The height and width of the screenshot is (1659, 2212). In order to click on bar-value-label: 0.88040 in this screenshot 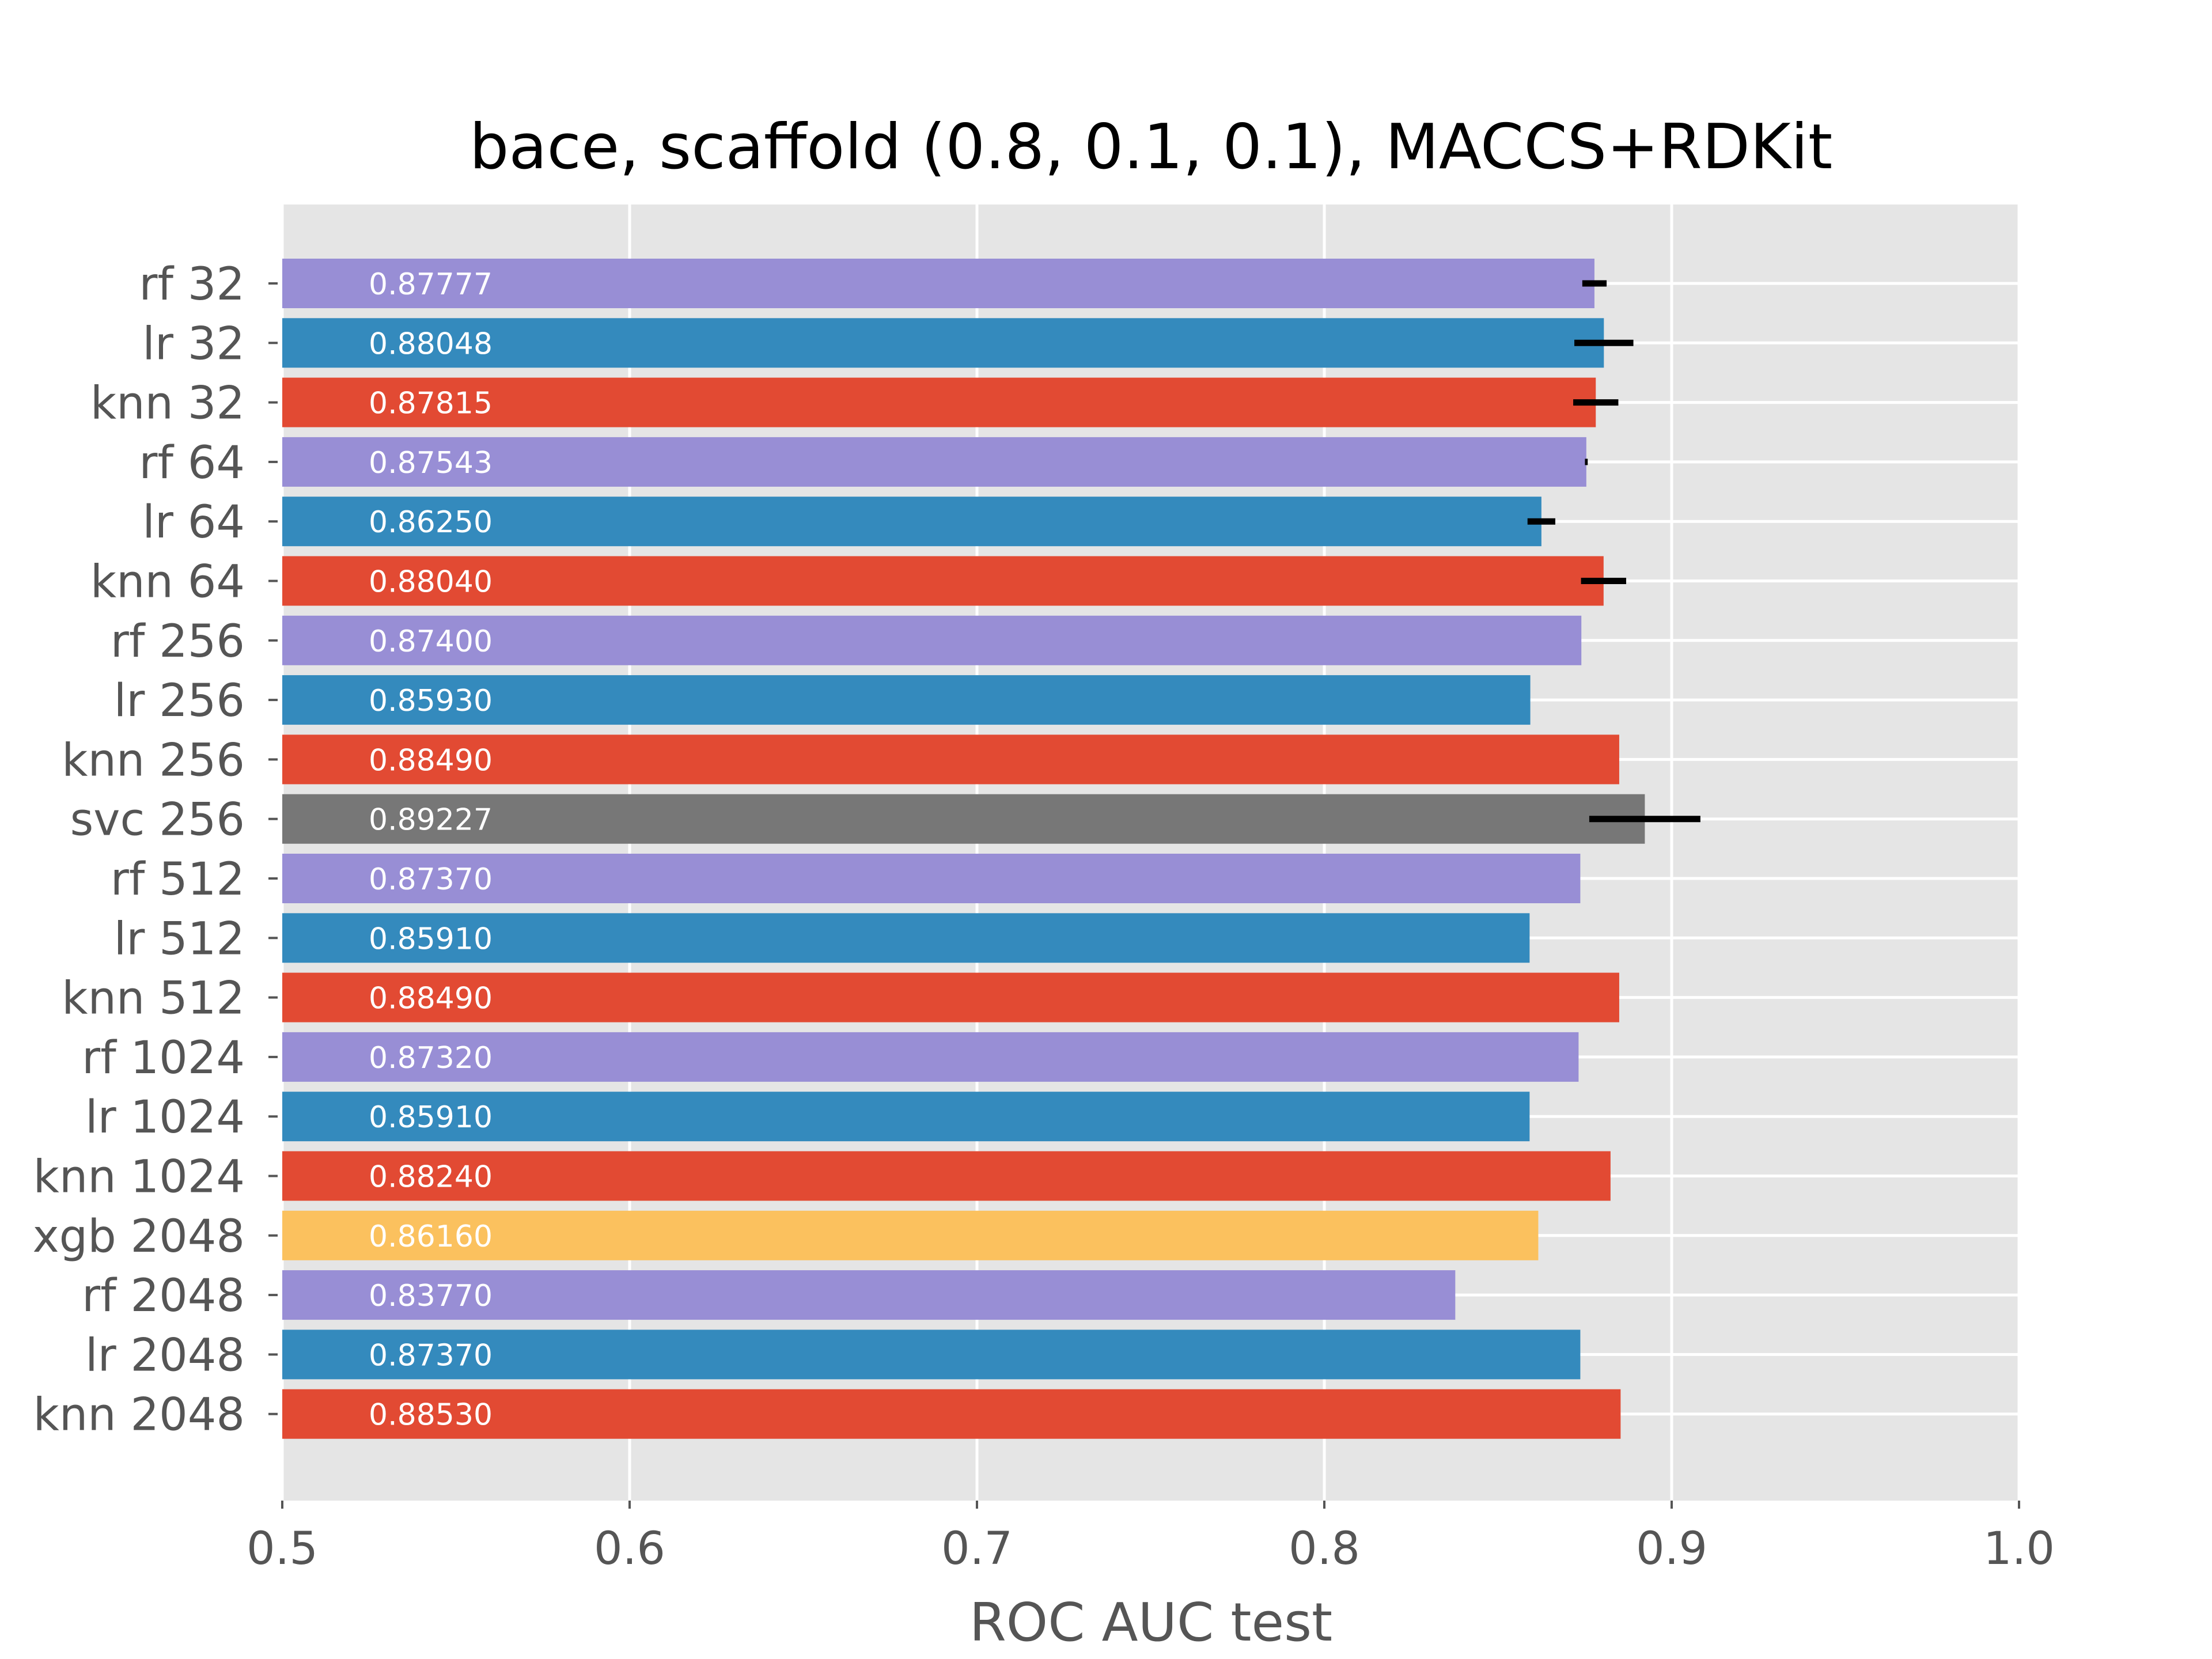, I will do `click(431, 582)`.